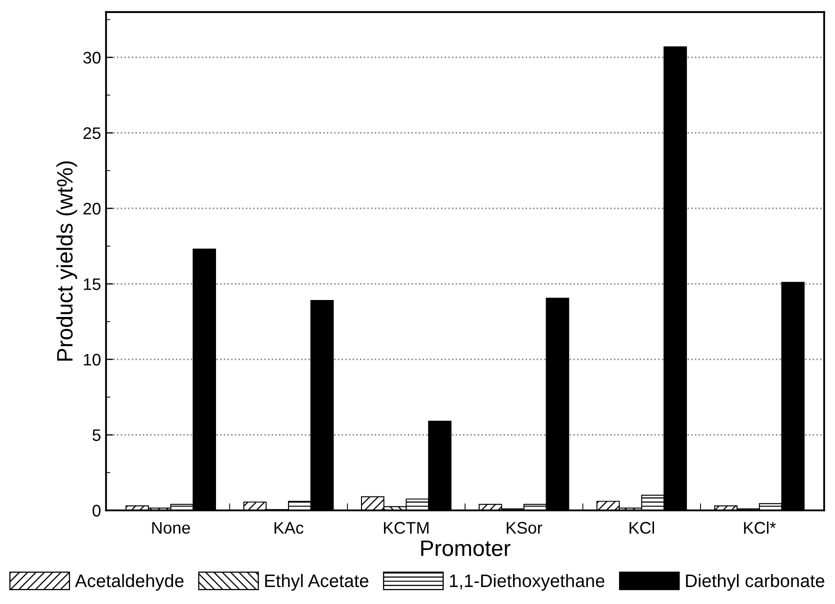  Describe the element at coordinates (92, 58) in the screenshot. I see `y-tick-label: 30` at that location.